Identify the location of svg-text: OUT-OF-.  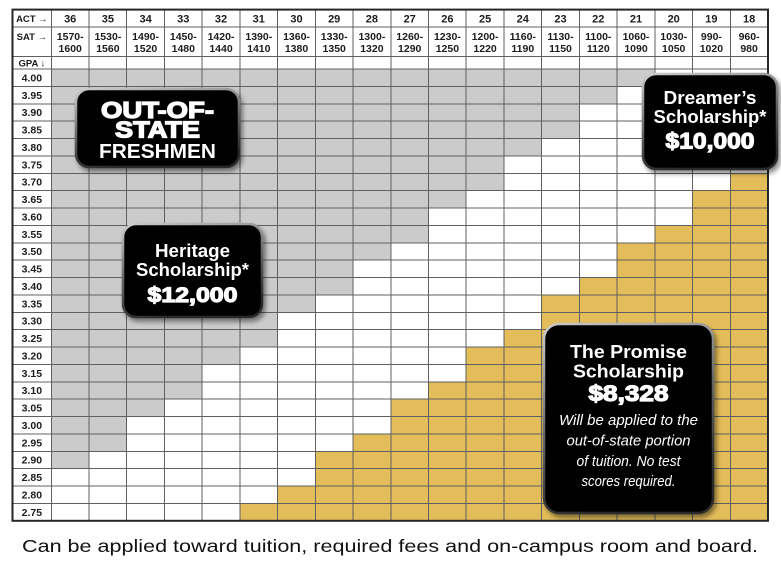
(157, 110).